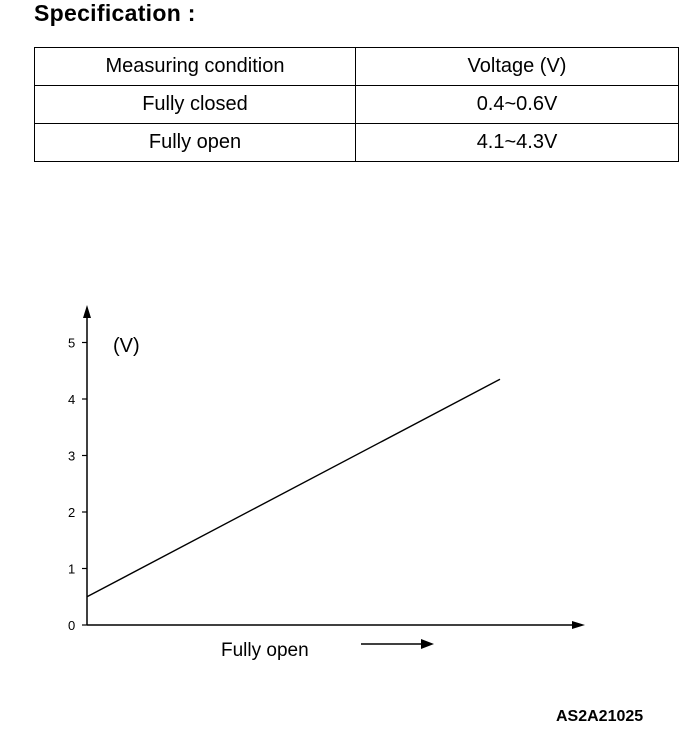 Image resolution: width=688 pixels, height=744 pixels. Describe the element at coordinates (195, 142) in the screenshot. I see `cell-condition: Fully open` at that location.